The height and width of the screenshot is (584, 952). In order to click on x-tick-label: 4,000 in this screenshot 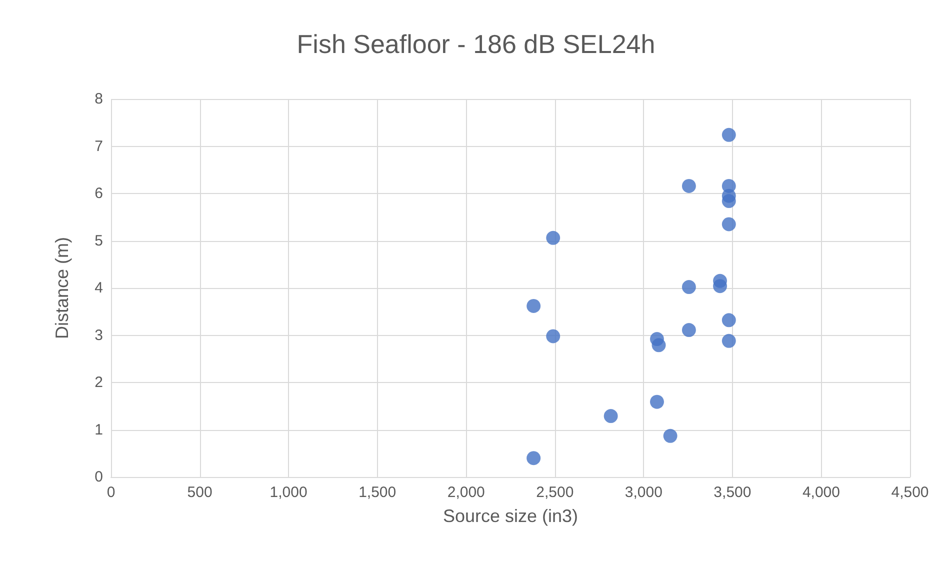, I will do `click(821, 492)`.